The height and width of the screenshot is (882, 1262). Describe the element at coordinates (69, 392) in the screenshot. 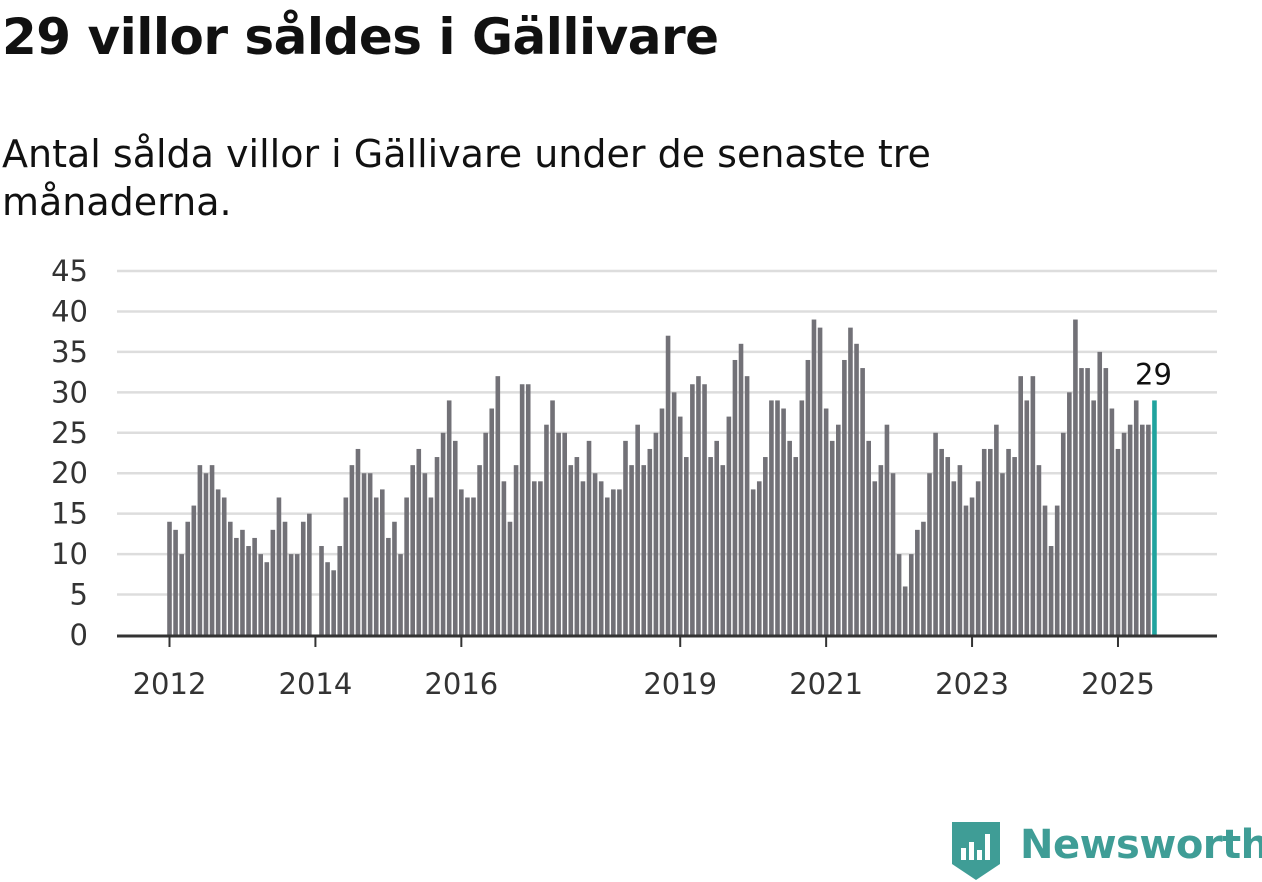

I see `y-tick-label-30: 30` at that location.